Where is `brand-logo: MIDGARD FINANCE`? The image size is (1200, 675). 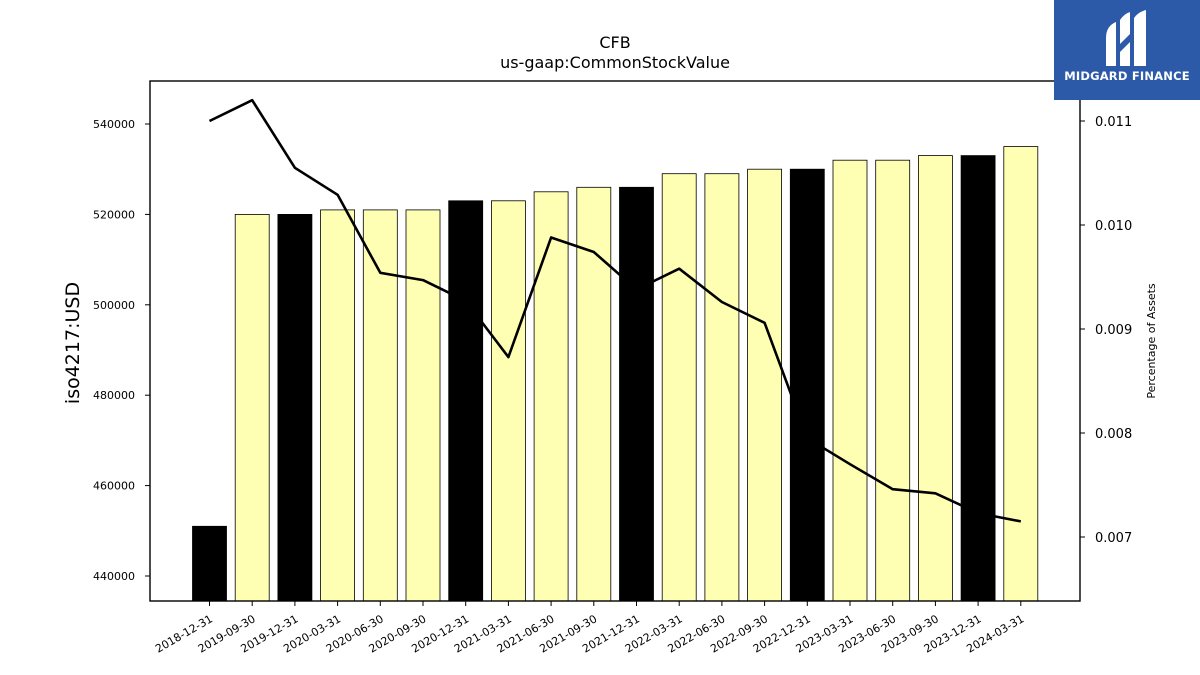 brand-logo: MIDGARD FINANCE is located at coordinates (1127, 50).